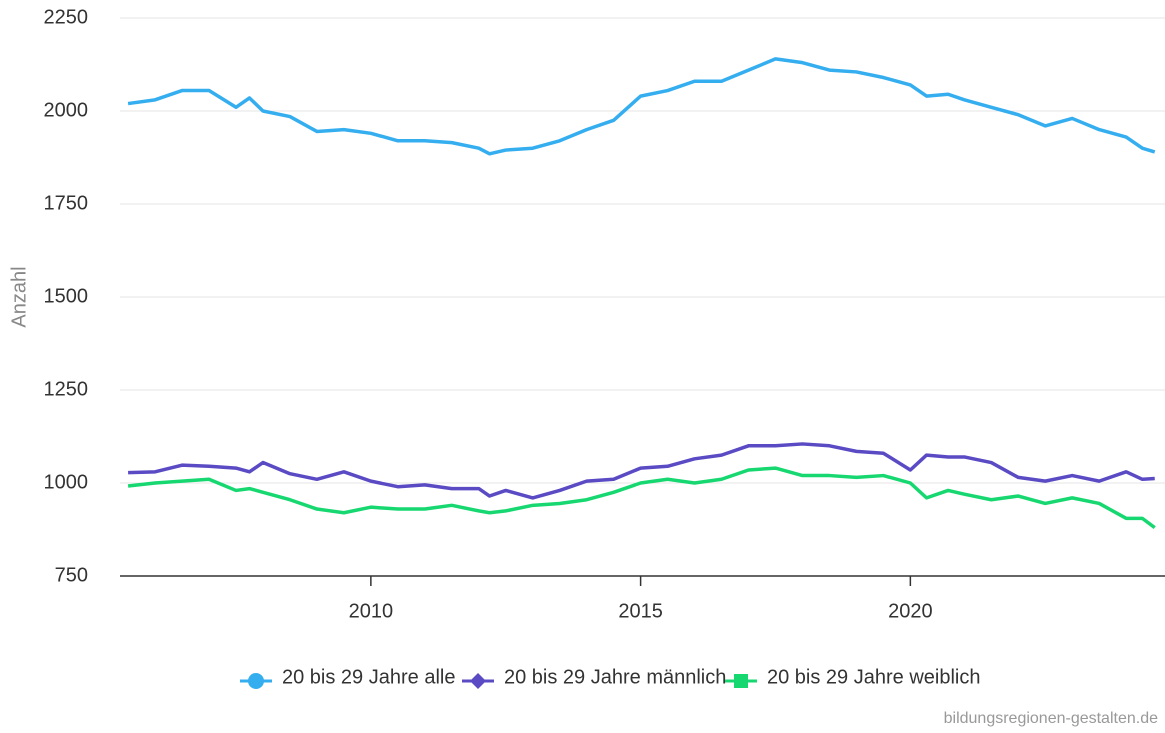 This screenshot has width=1165, height=733. Describe the element at coordinates (640, 611) in the screenshot. I see `x-tick-label: 2015` at that location.